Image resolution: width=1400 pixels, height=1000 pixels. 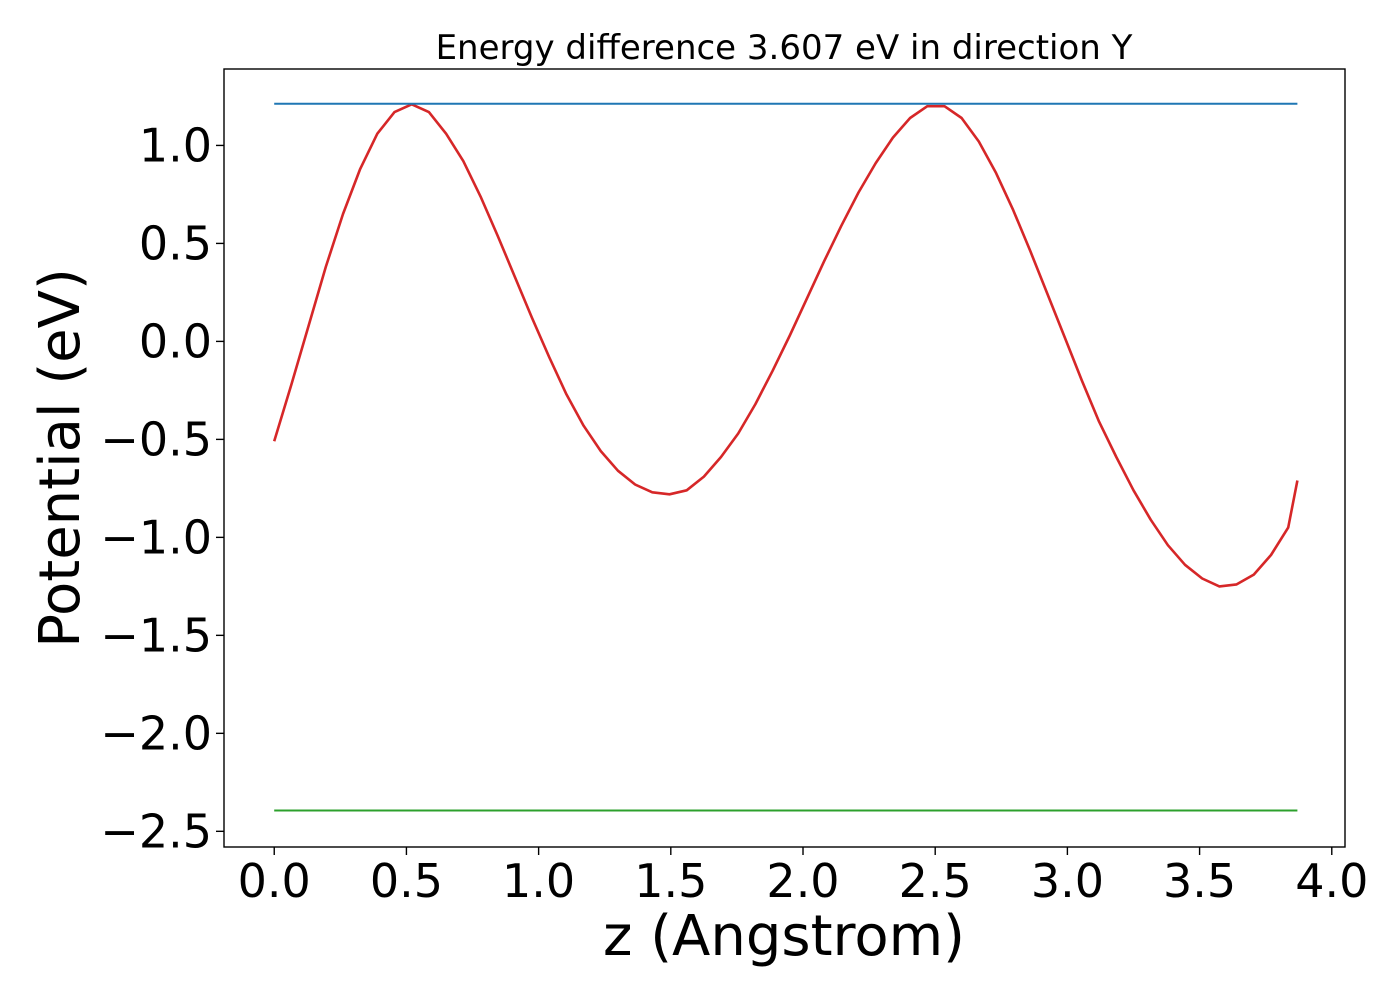 I want to click on x-tick-label: 0.0, so click(x=274, y=881).